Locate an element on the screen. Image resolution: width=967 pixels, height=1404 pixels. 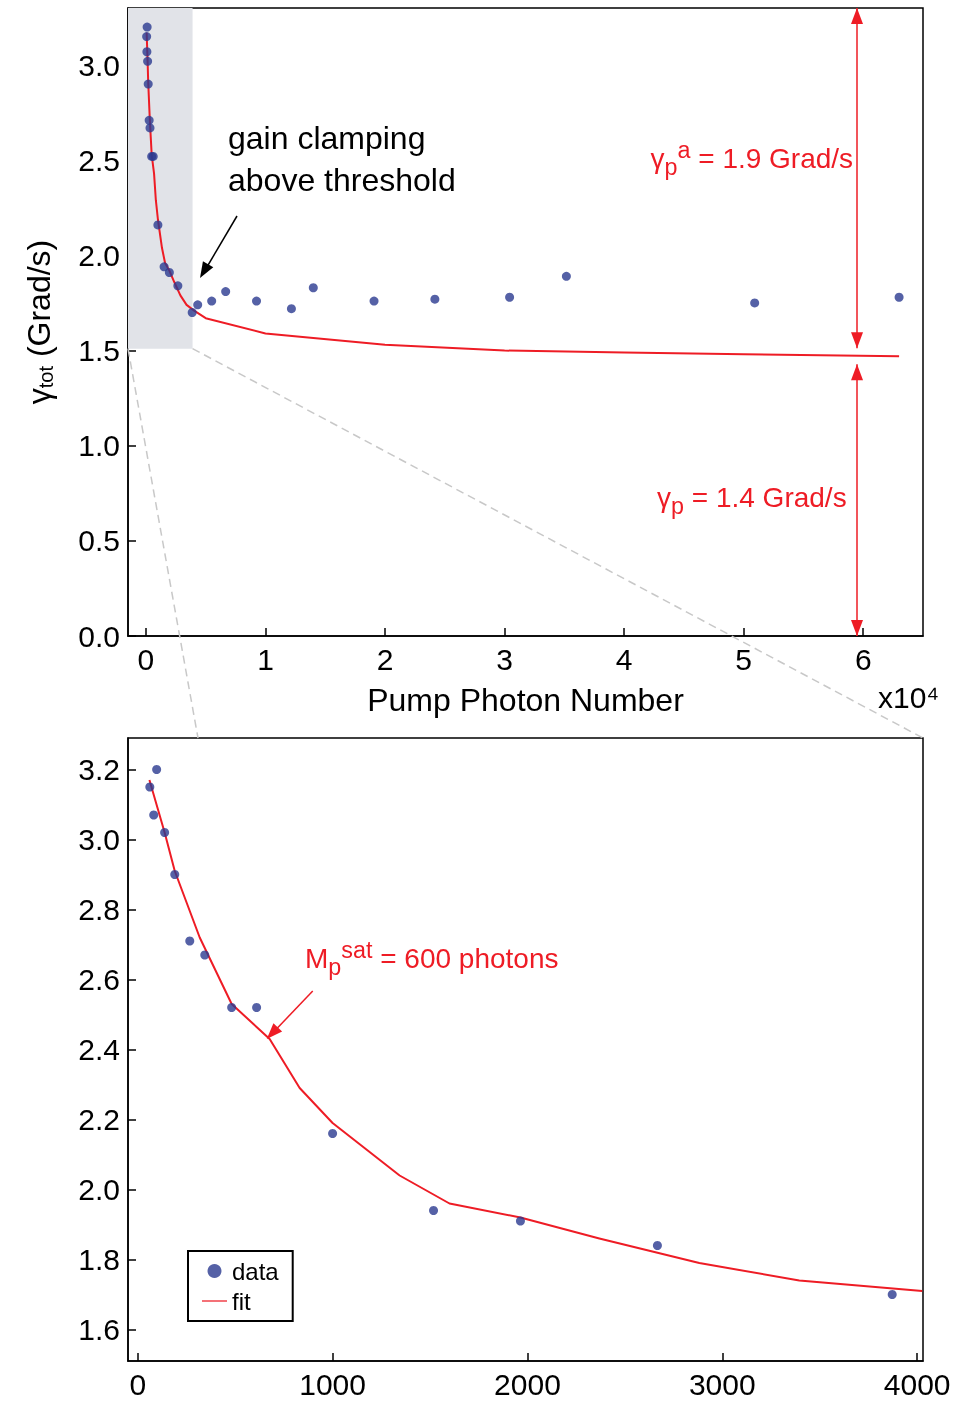
y-tick-label: 1.8 is located at coordinates (99, 1259).